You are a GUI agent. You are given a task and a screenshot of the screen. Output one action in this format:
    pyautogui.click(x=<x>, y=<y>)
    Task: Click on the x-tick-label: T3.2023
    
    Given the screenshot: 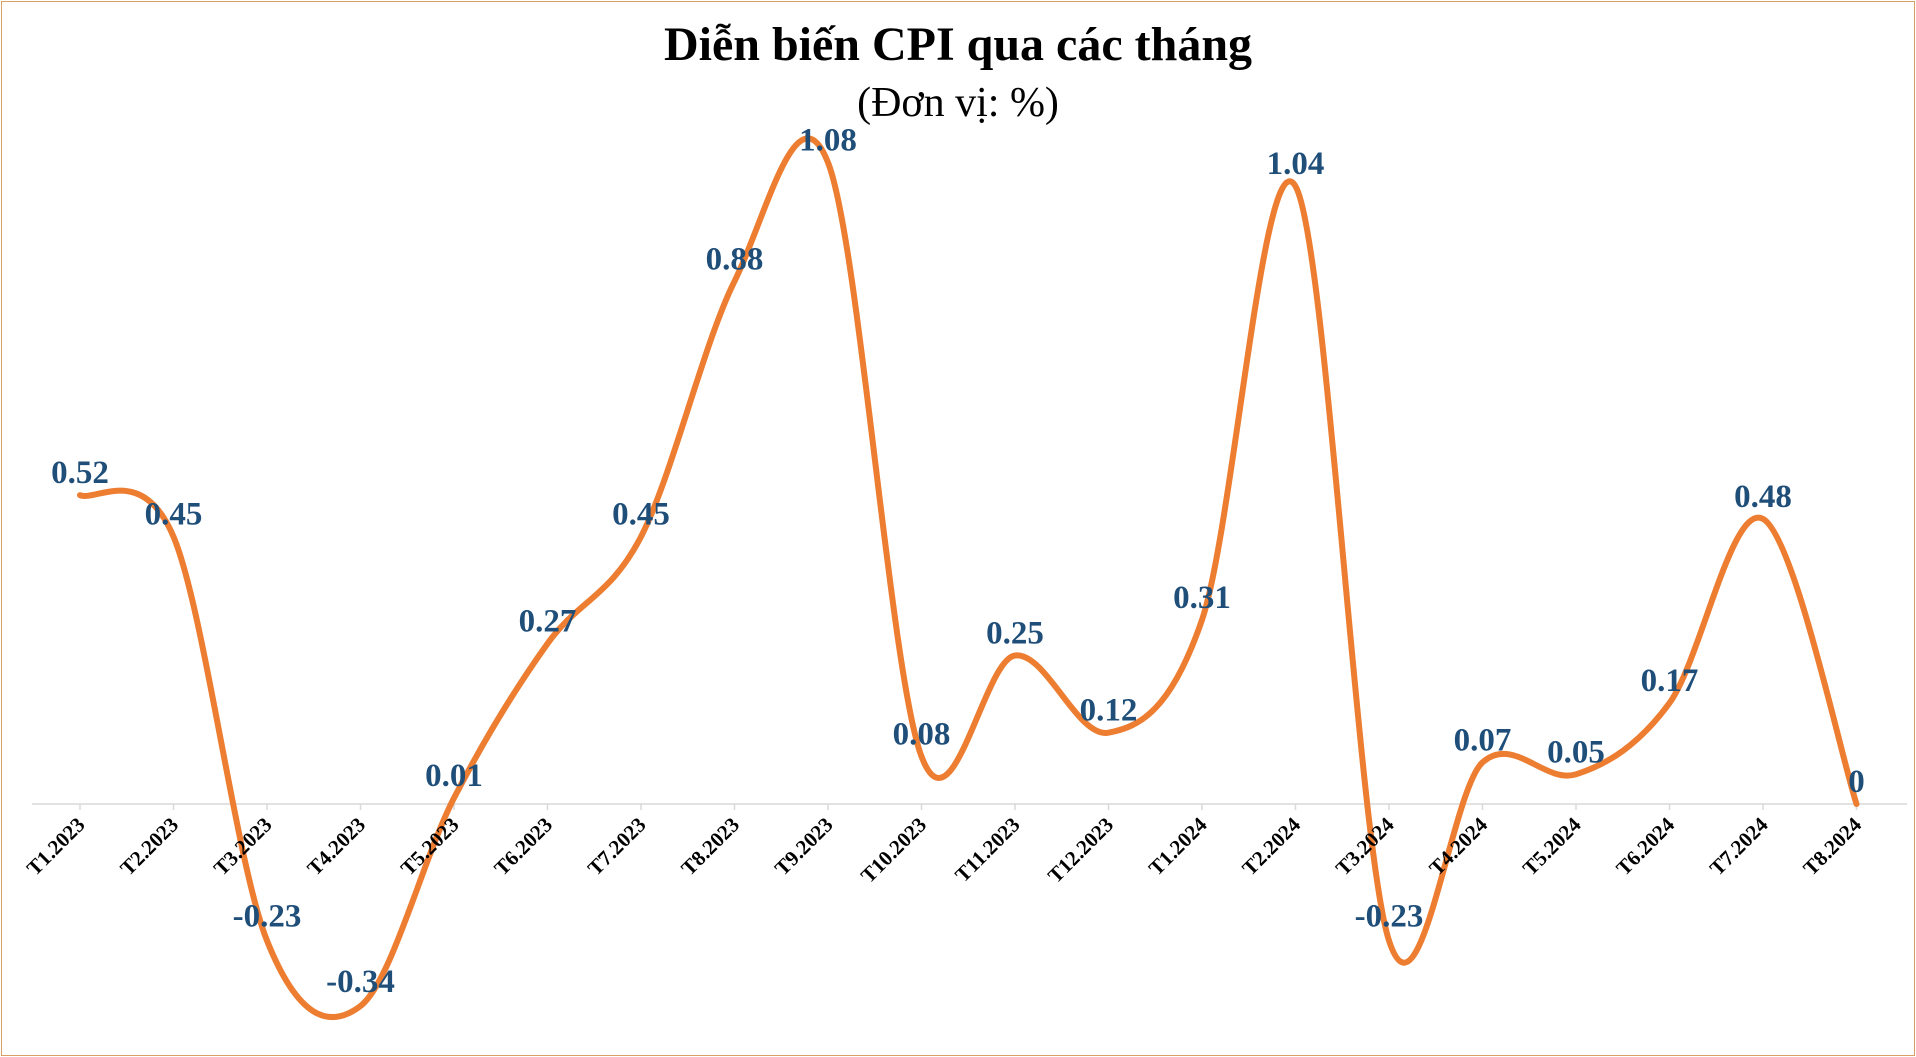 What is the action you would take?
    pyautogui.click(x=243, y=847)
    